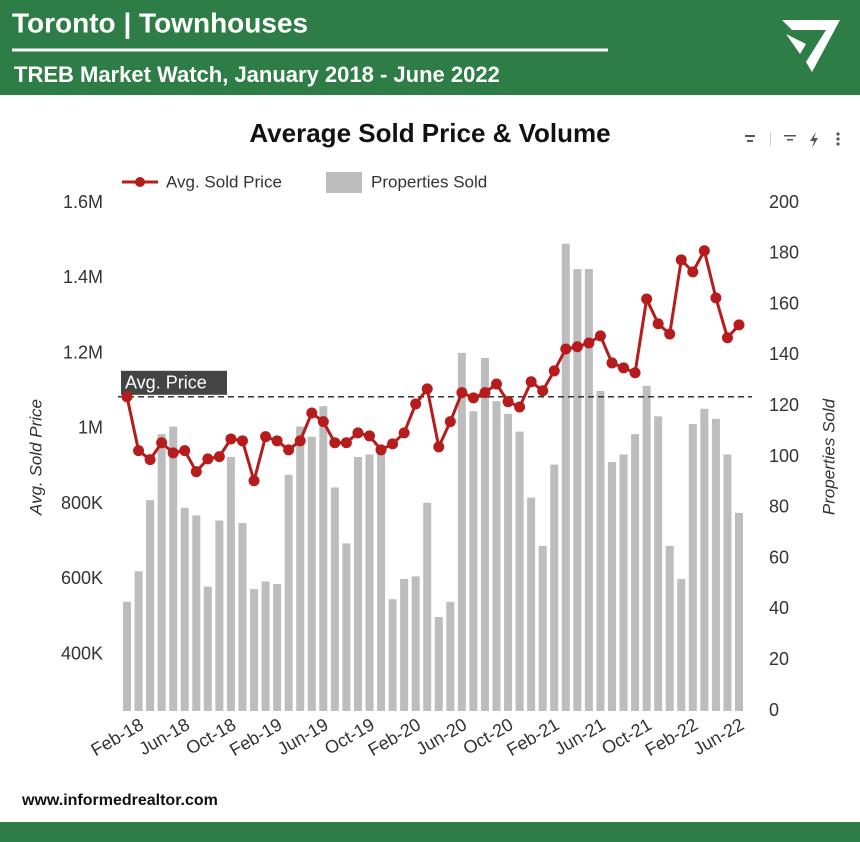  I want to click on filter-icon-b, so click(790, 140).